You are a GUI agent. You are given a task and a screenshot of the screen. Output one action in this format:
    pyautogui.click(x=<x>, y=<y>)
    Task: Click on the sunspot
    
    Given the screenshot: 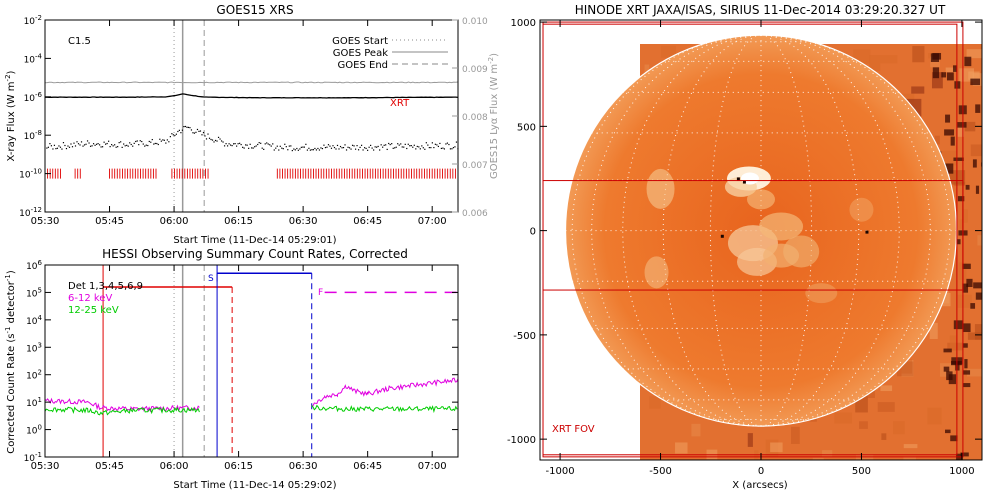 What is the action you would take?
    pyautogui.click(x=867, y=232)
    